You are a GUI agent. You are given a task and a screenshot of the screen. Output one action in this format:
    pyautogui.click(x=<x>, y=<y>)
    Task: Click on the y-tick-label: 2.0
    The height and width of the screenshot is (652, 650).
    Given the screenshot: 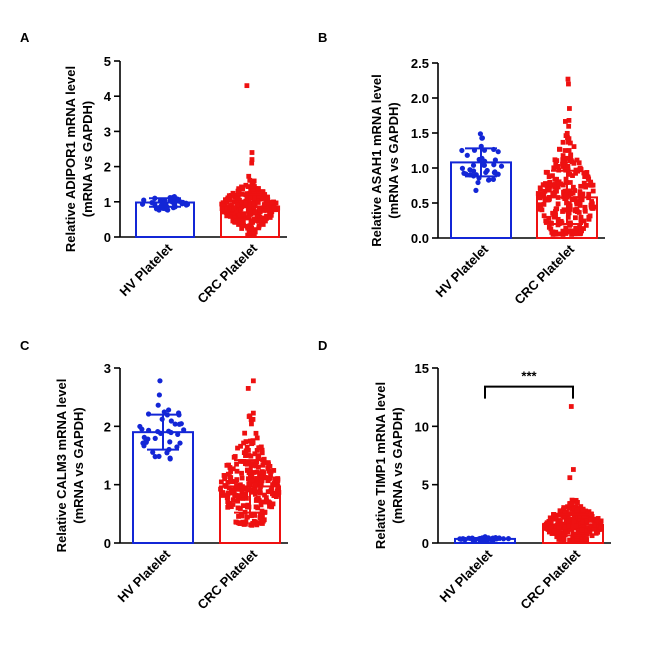 What is the action you would take?
    pyautogui.click(x=420, y=98)
    